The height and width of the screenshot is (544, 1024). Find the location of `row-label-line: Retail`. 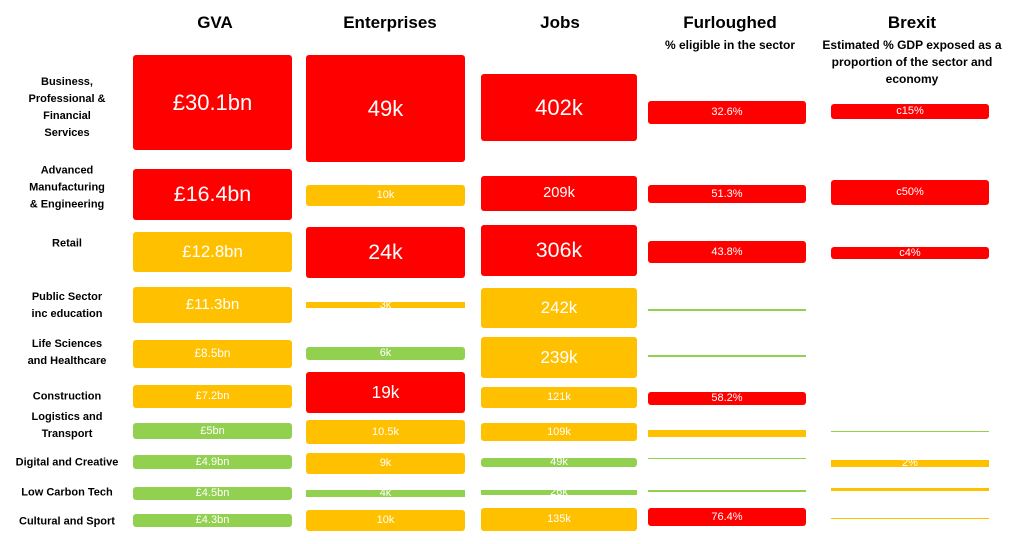

row-label-line: Retail is located at coordinates (67, 243).